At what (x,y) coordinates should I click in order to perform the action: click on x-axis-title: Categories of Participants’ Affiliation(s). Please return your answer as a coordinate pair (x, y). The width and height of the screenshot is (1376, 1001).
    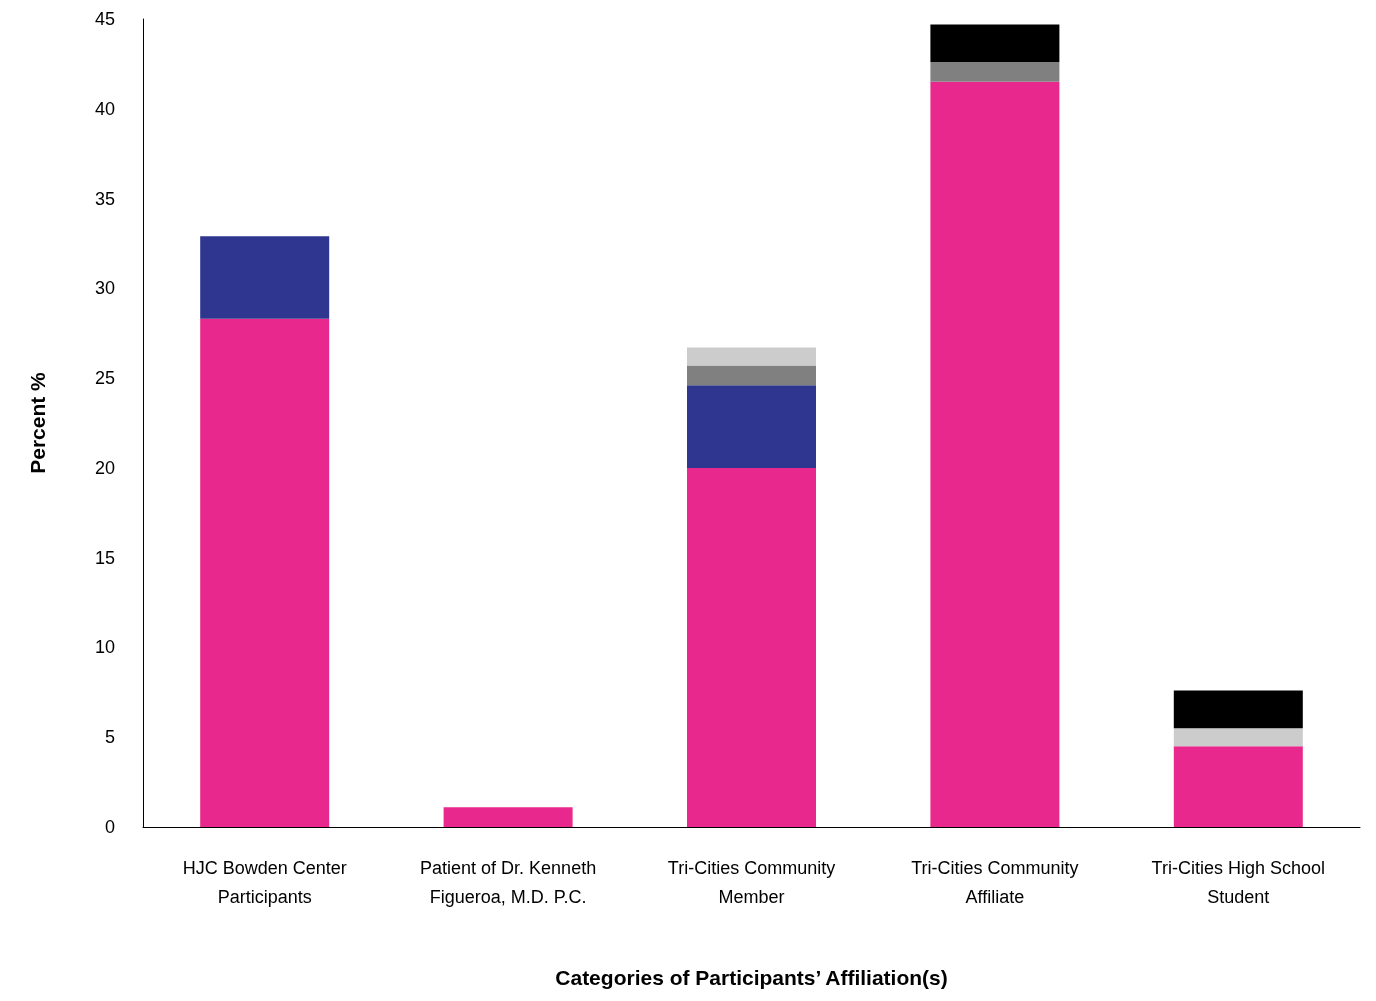
    Looking at the image, I should click on (751, 977).